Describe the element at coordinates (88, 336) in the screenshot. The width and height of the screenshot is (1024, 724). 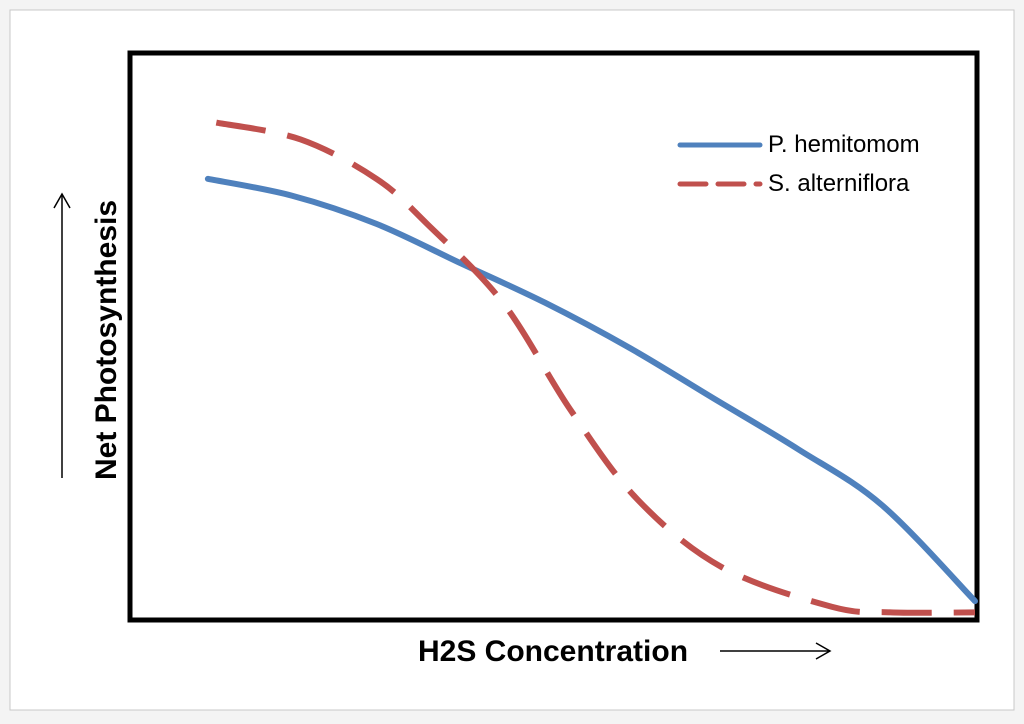
I see `y-axis: Net Photosynthesis` at that location.